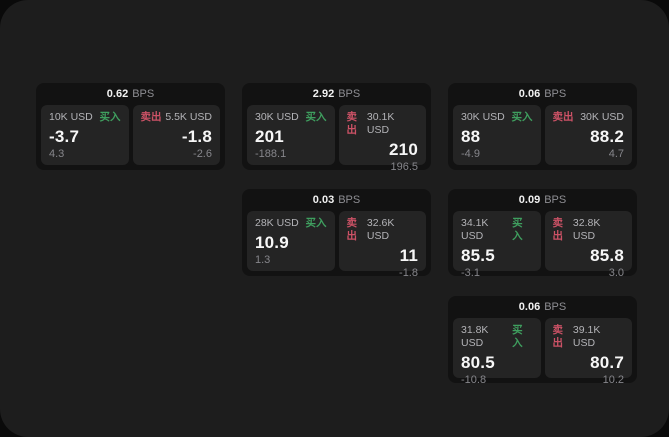 The image size is (669, 437). I want to click on buy-delta: -4.9, so click(470, 154).